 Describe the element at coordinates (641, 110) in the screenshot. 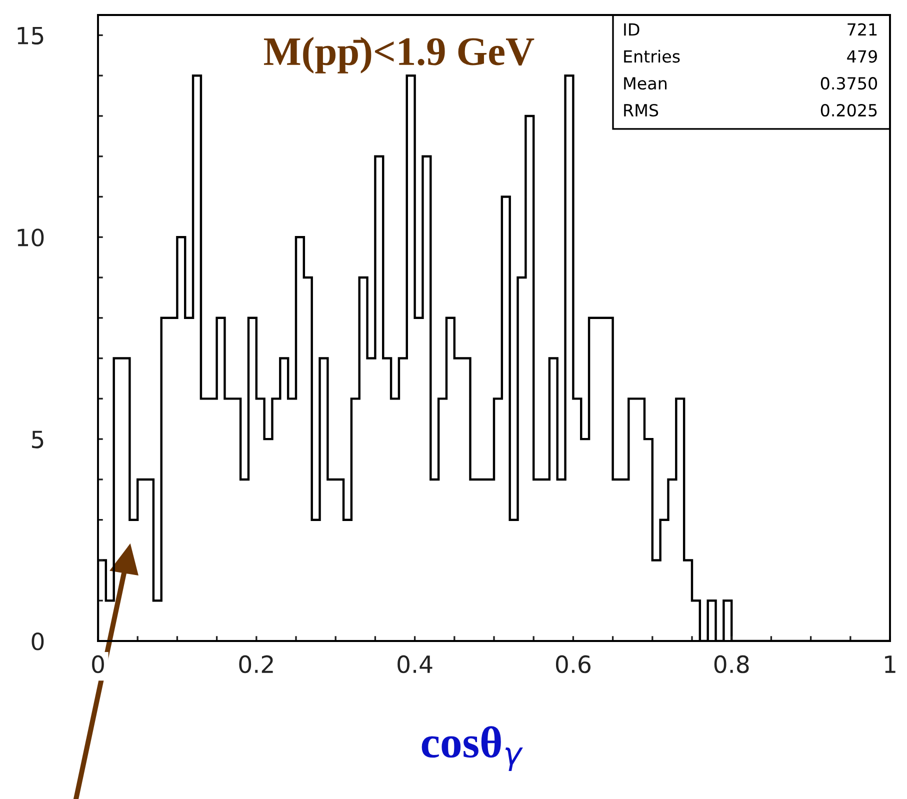

I see `annotation: RMS` at that location.